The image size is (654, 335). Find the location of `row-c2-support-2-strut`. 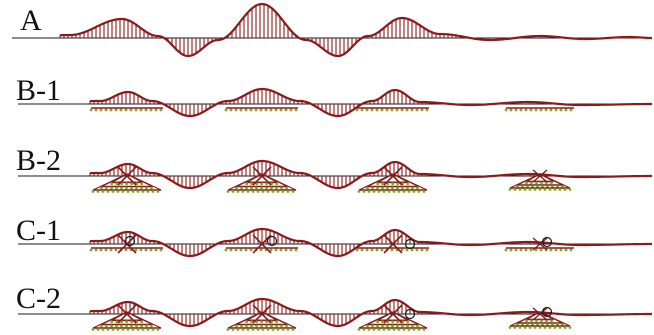

row-c2-support-2-strut is located at coordinates (245, 320).